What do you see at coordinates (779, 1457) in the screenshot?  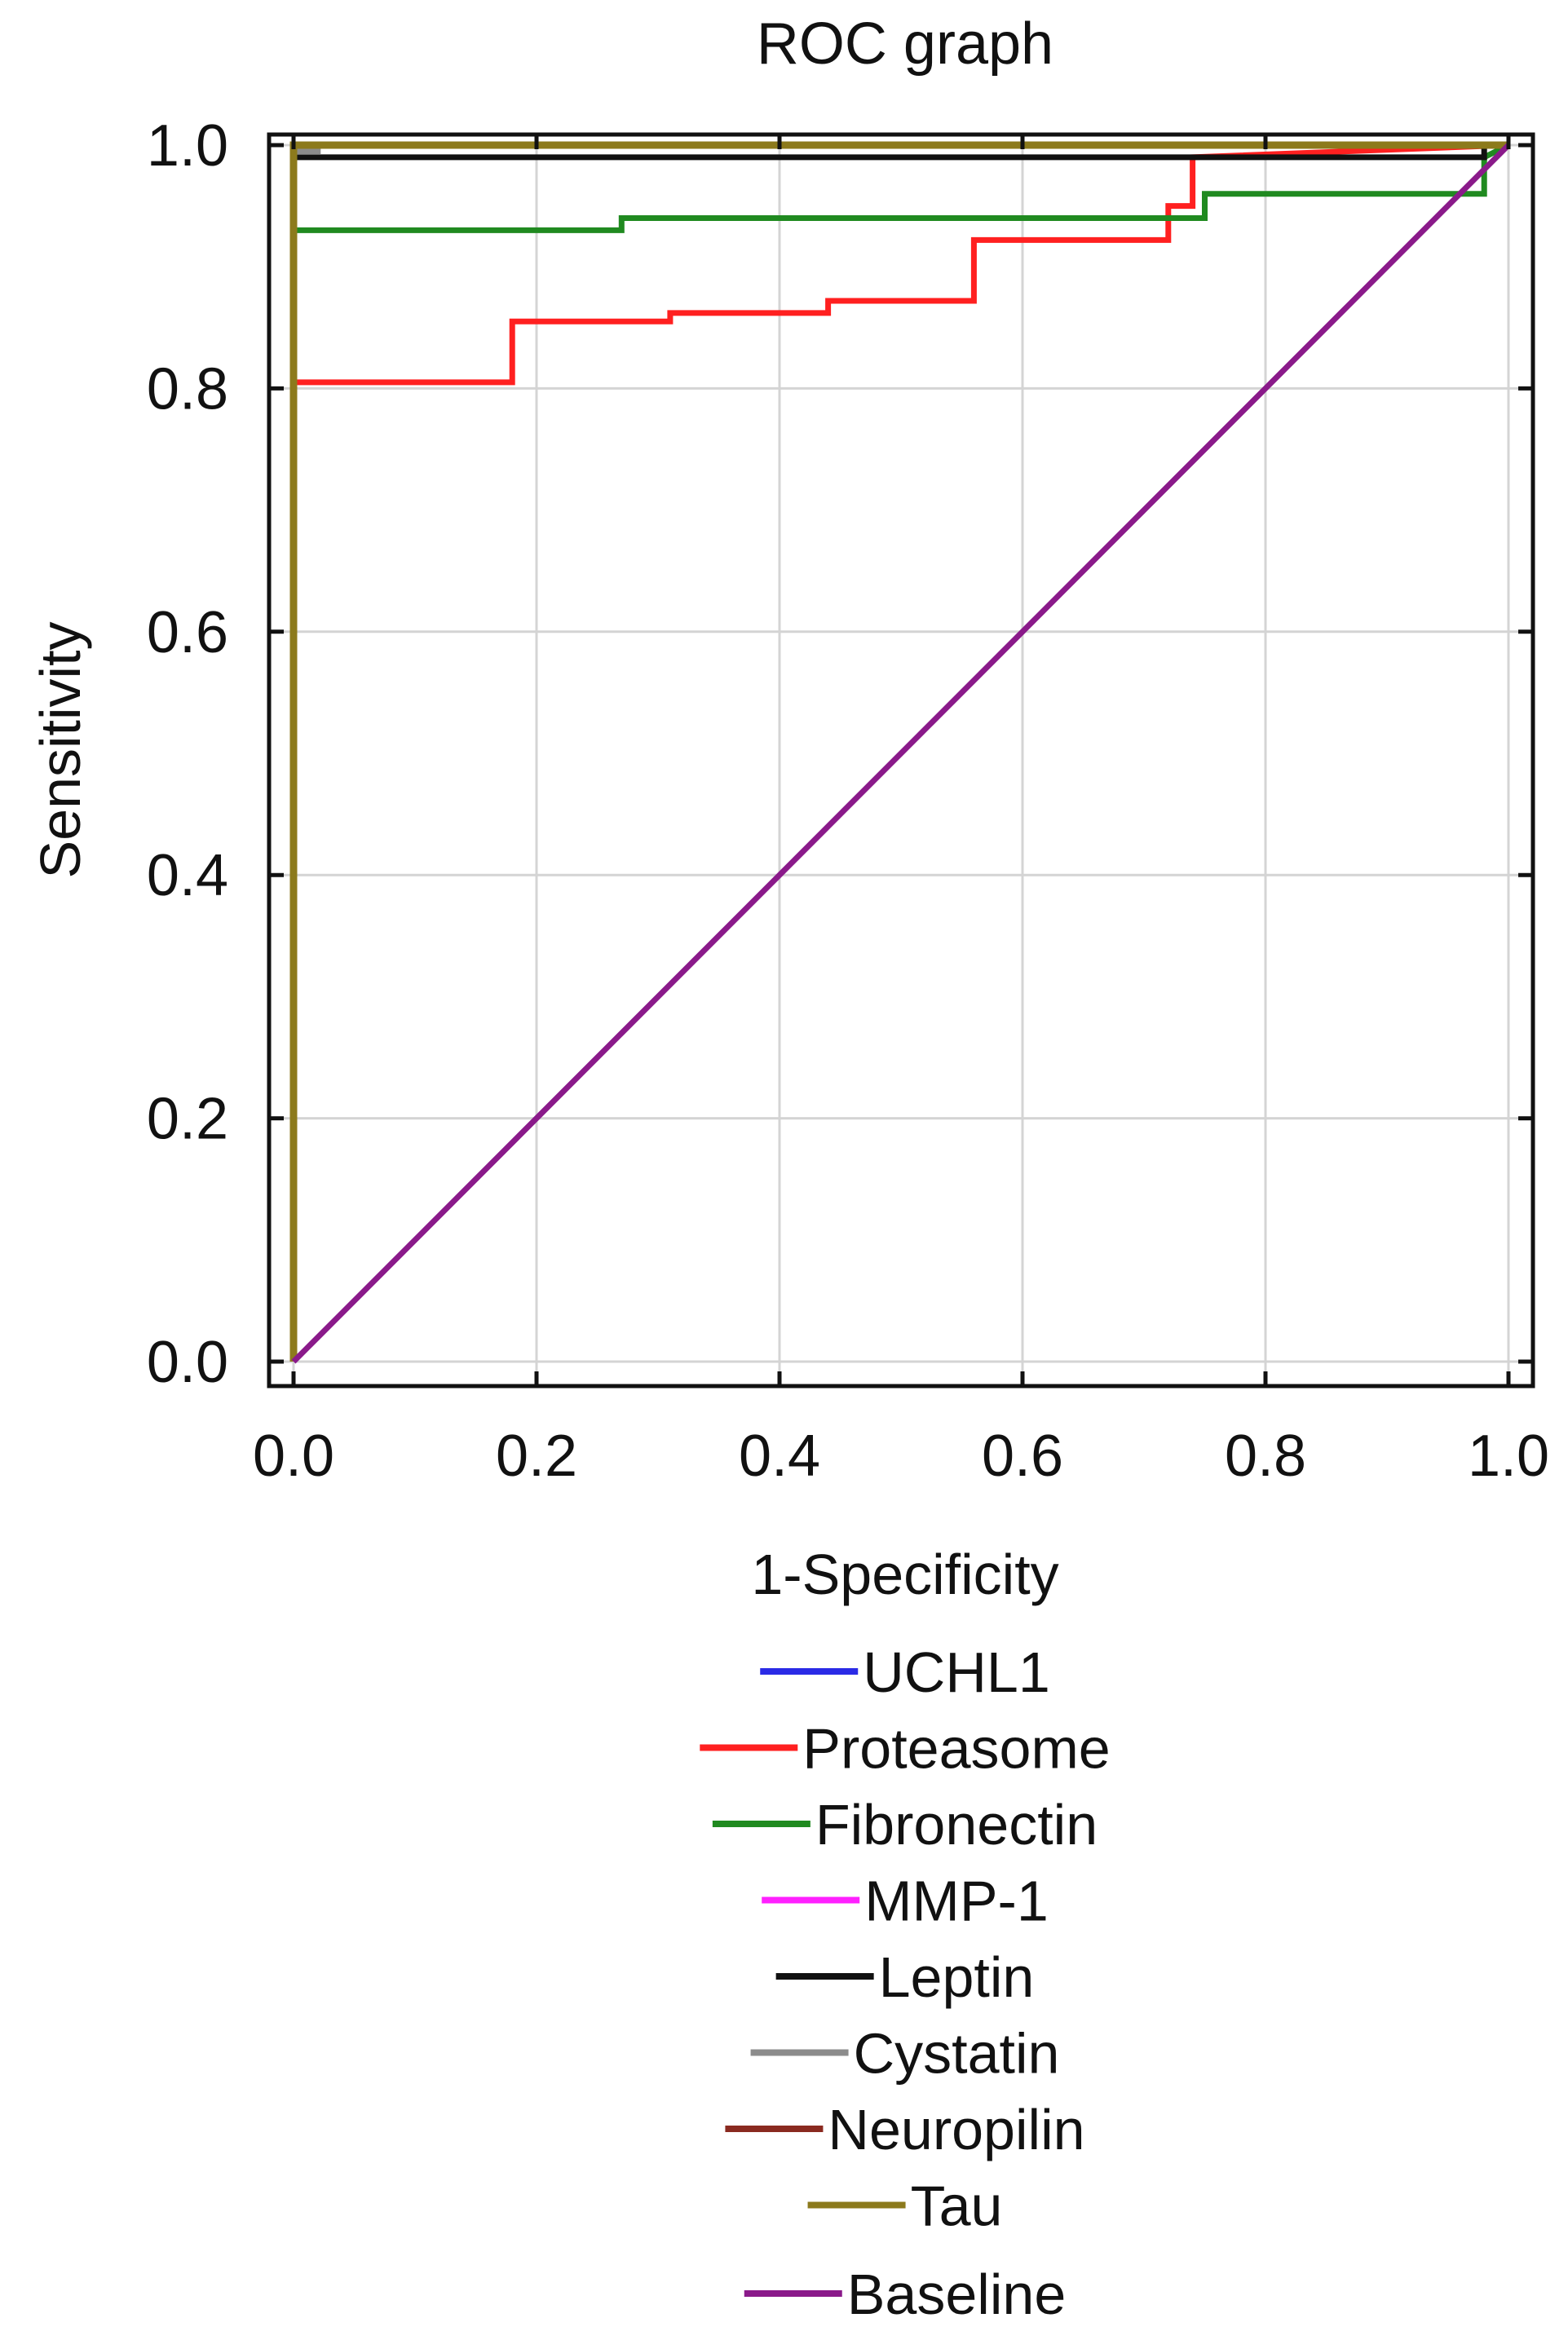 I see `x-tick-label: 0.4` at bounding box center [779, 1457].